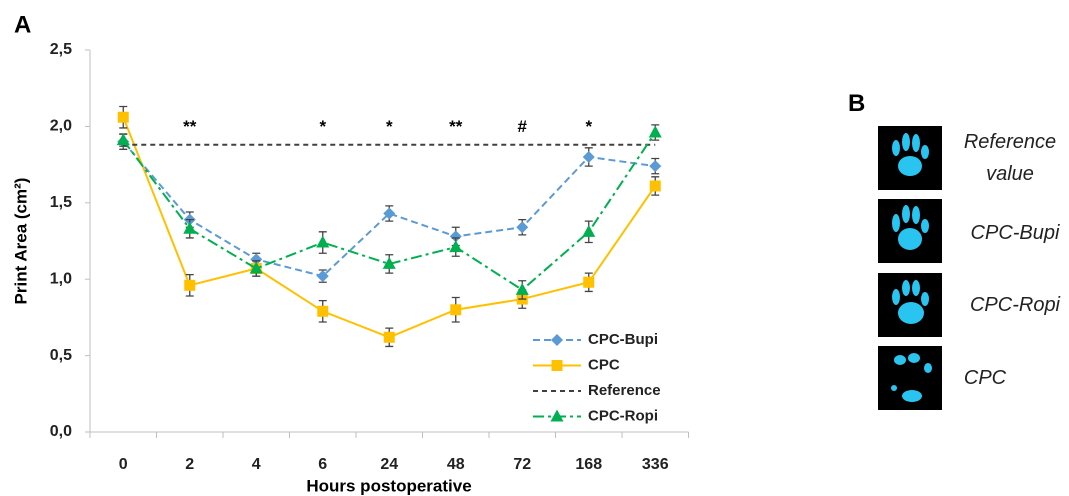  What do you see at coordinates (22, 24) in the screenshot?
I see `panel-label: A` at bounding box center [22, 24].